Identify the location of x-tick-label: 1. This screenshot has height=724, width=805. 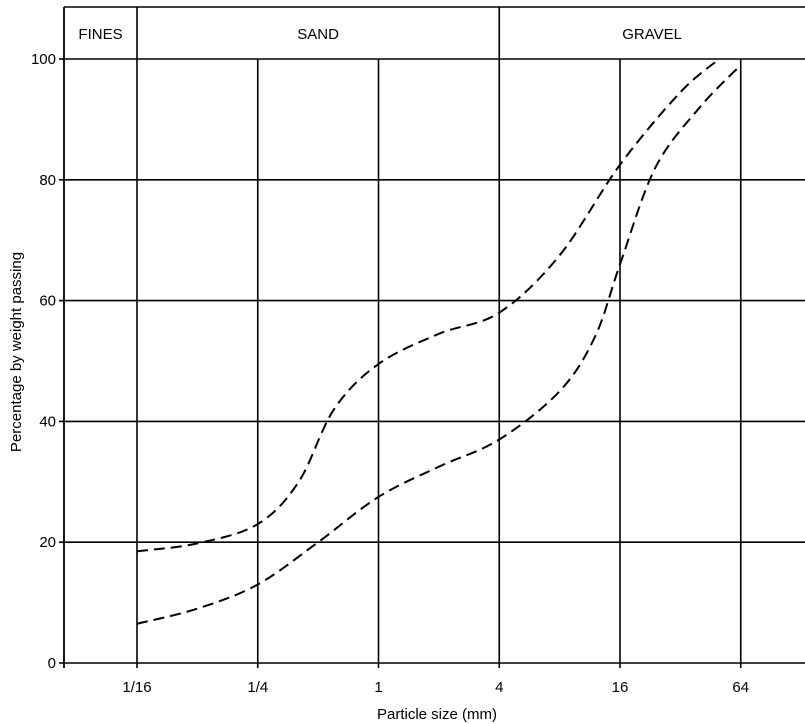
(378, 687).